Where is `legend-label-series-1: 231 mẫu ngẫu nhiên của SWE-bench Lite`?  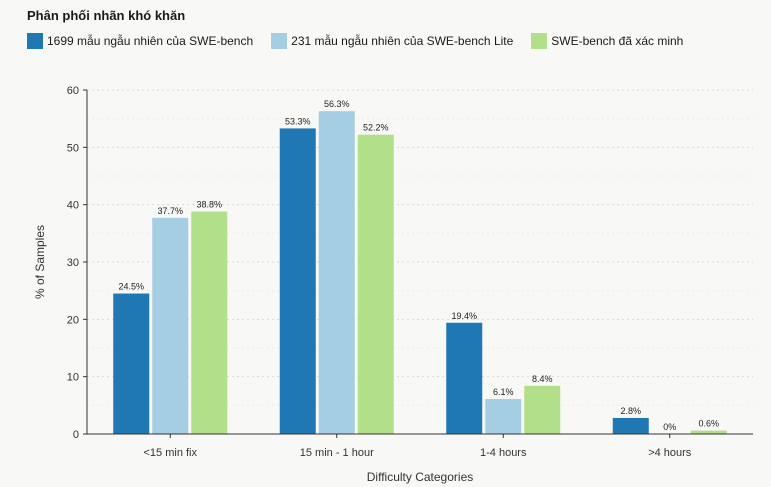
legend-label-series-1: 231 mẫu ngẫu nhiên của SWE-bench Lite is located at coordinates (402, 41).